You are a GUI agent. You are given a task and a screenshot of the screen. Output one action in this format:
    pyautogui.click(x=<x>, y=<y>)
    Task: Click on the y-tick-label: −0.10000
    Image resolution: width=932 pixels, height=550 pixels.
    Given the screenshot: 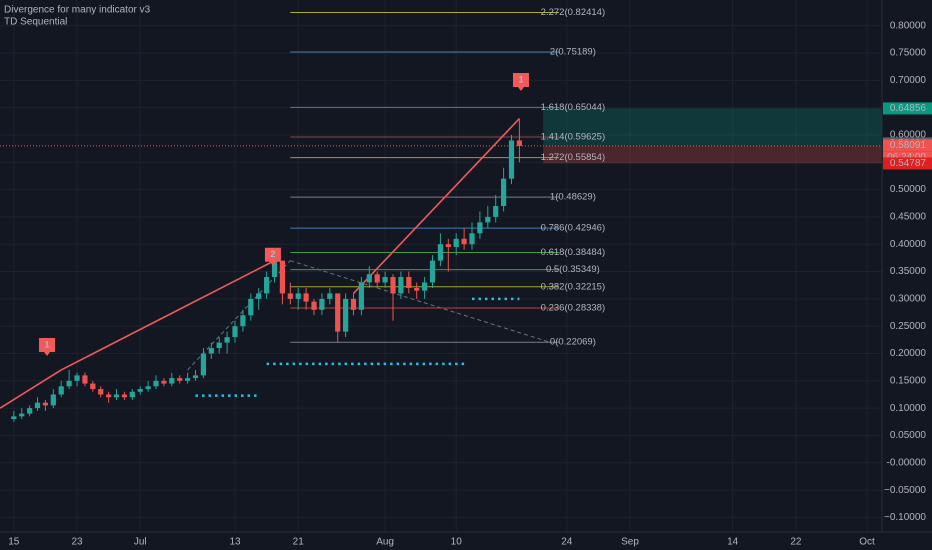 What is the action you would take?
    pyautogui.click(x=905, y=517)
    